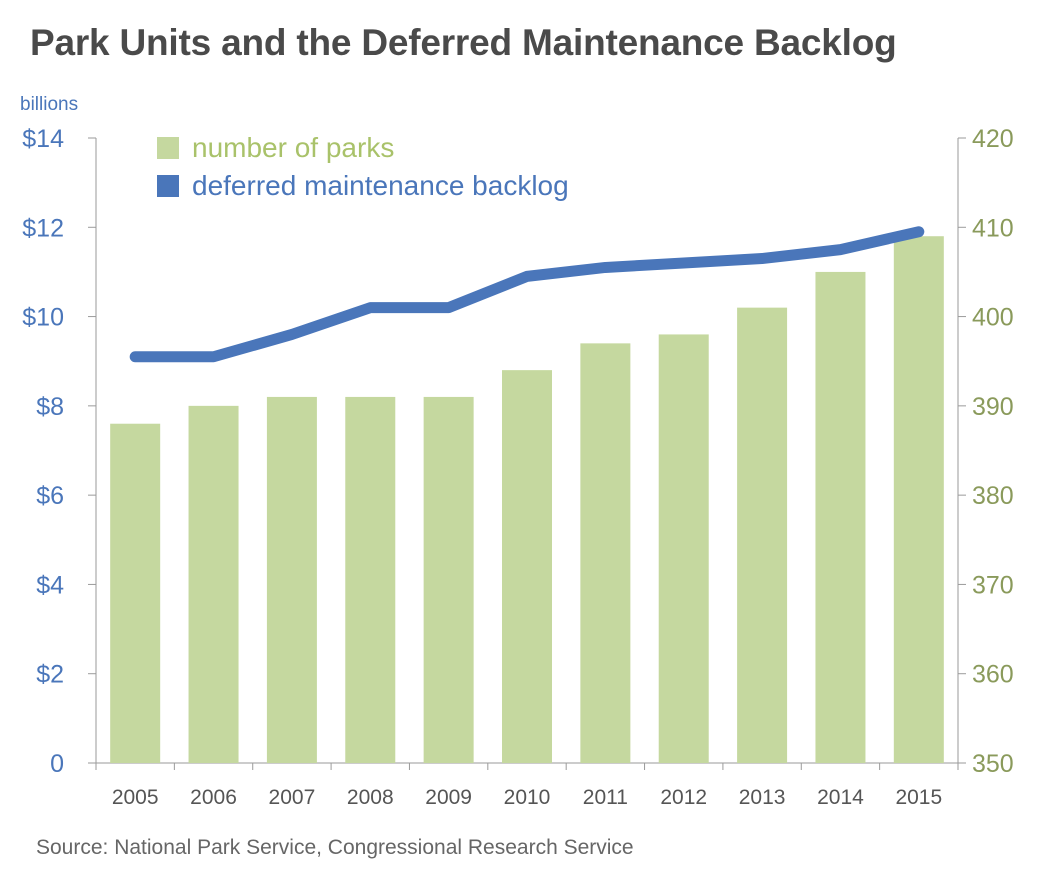  I want to click on right-tick-label: 410, so click(993, 228).